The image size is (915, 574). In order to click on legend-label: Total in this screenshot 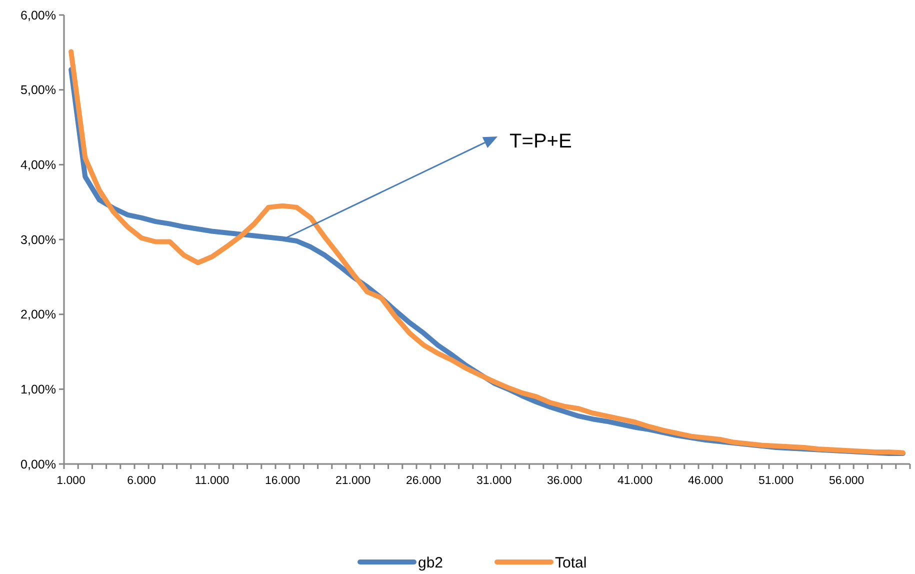, I will do `click(571, 563)`.